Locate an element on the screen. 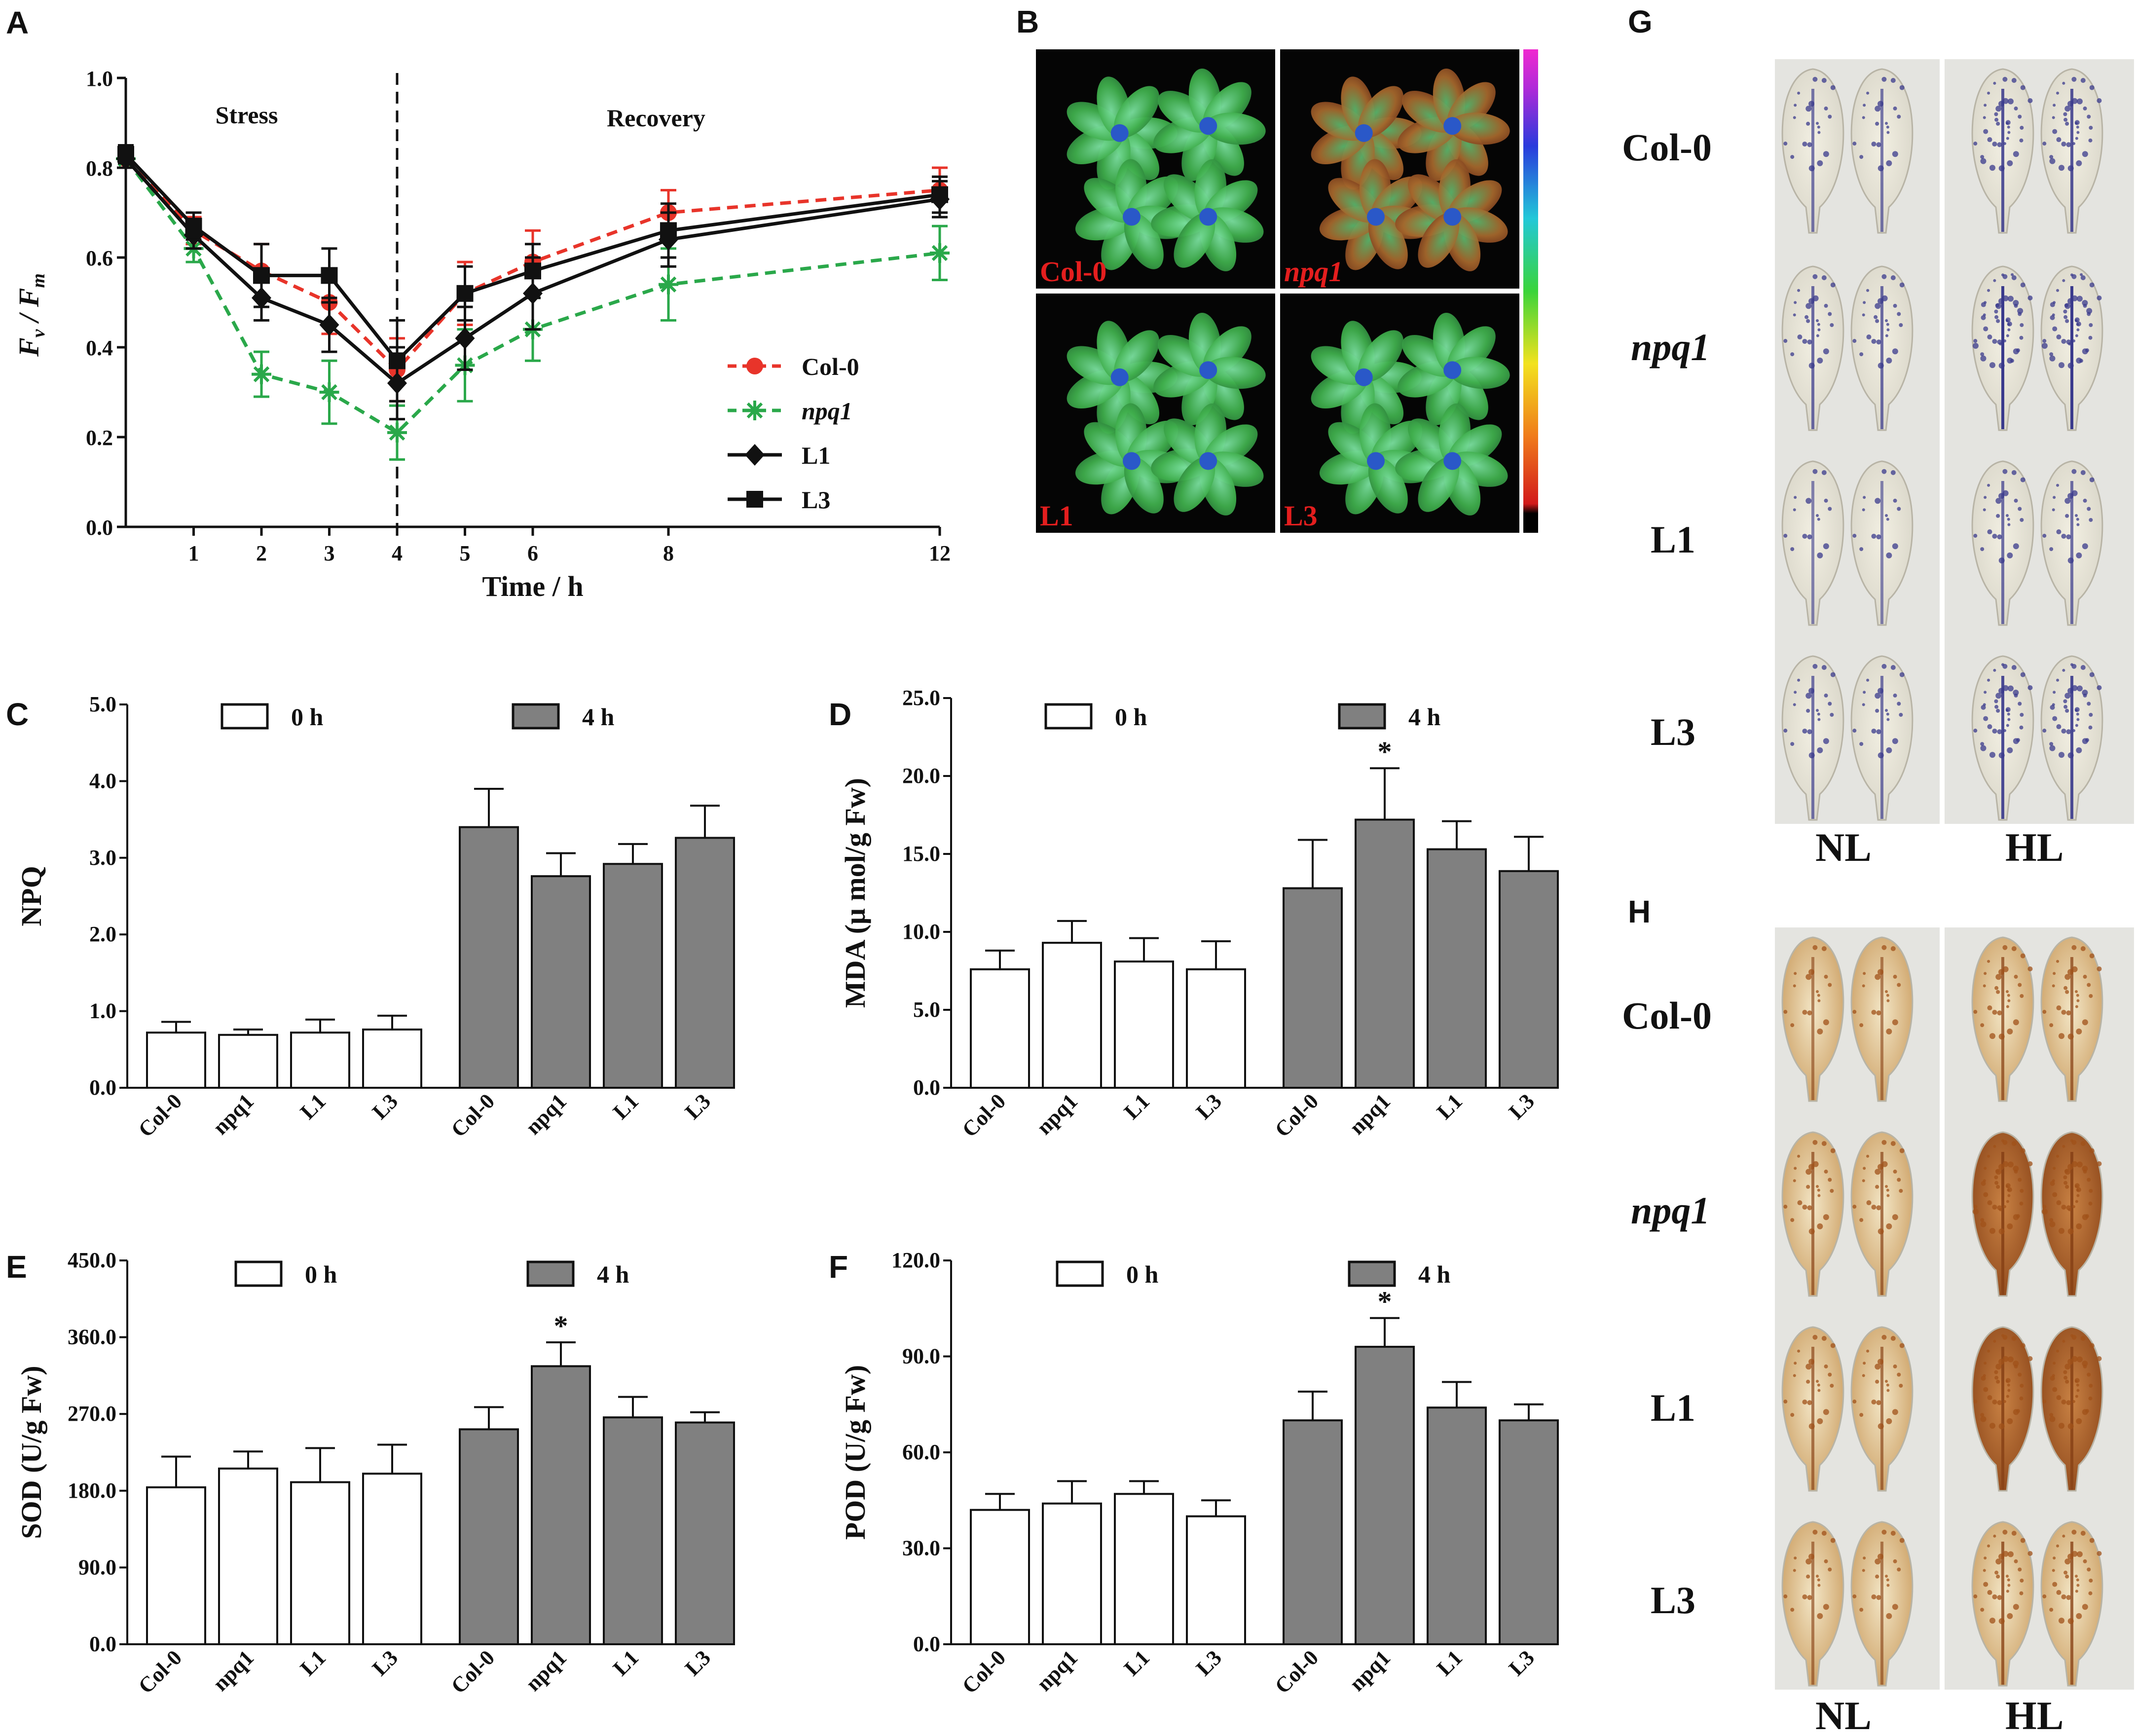 The image size is (2135, 1736). bar-L3-0h is located at coordinates (392, 1559).